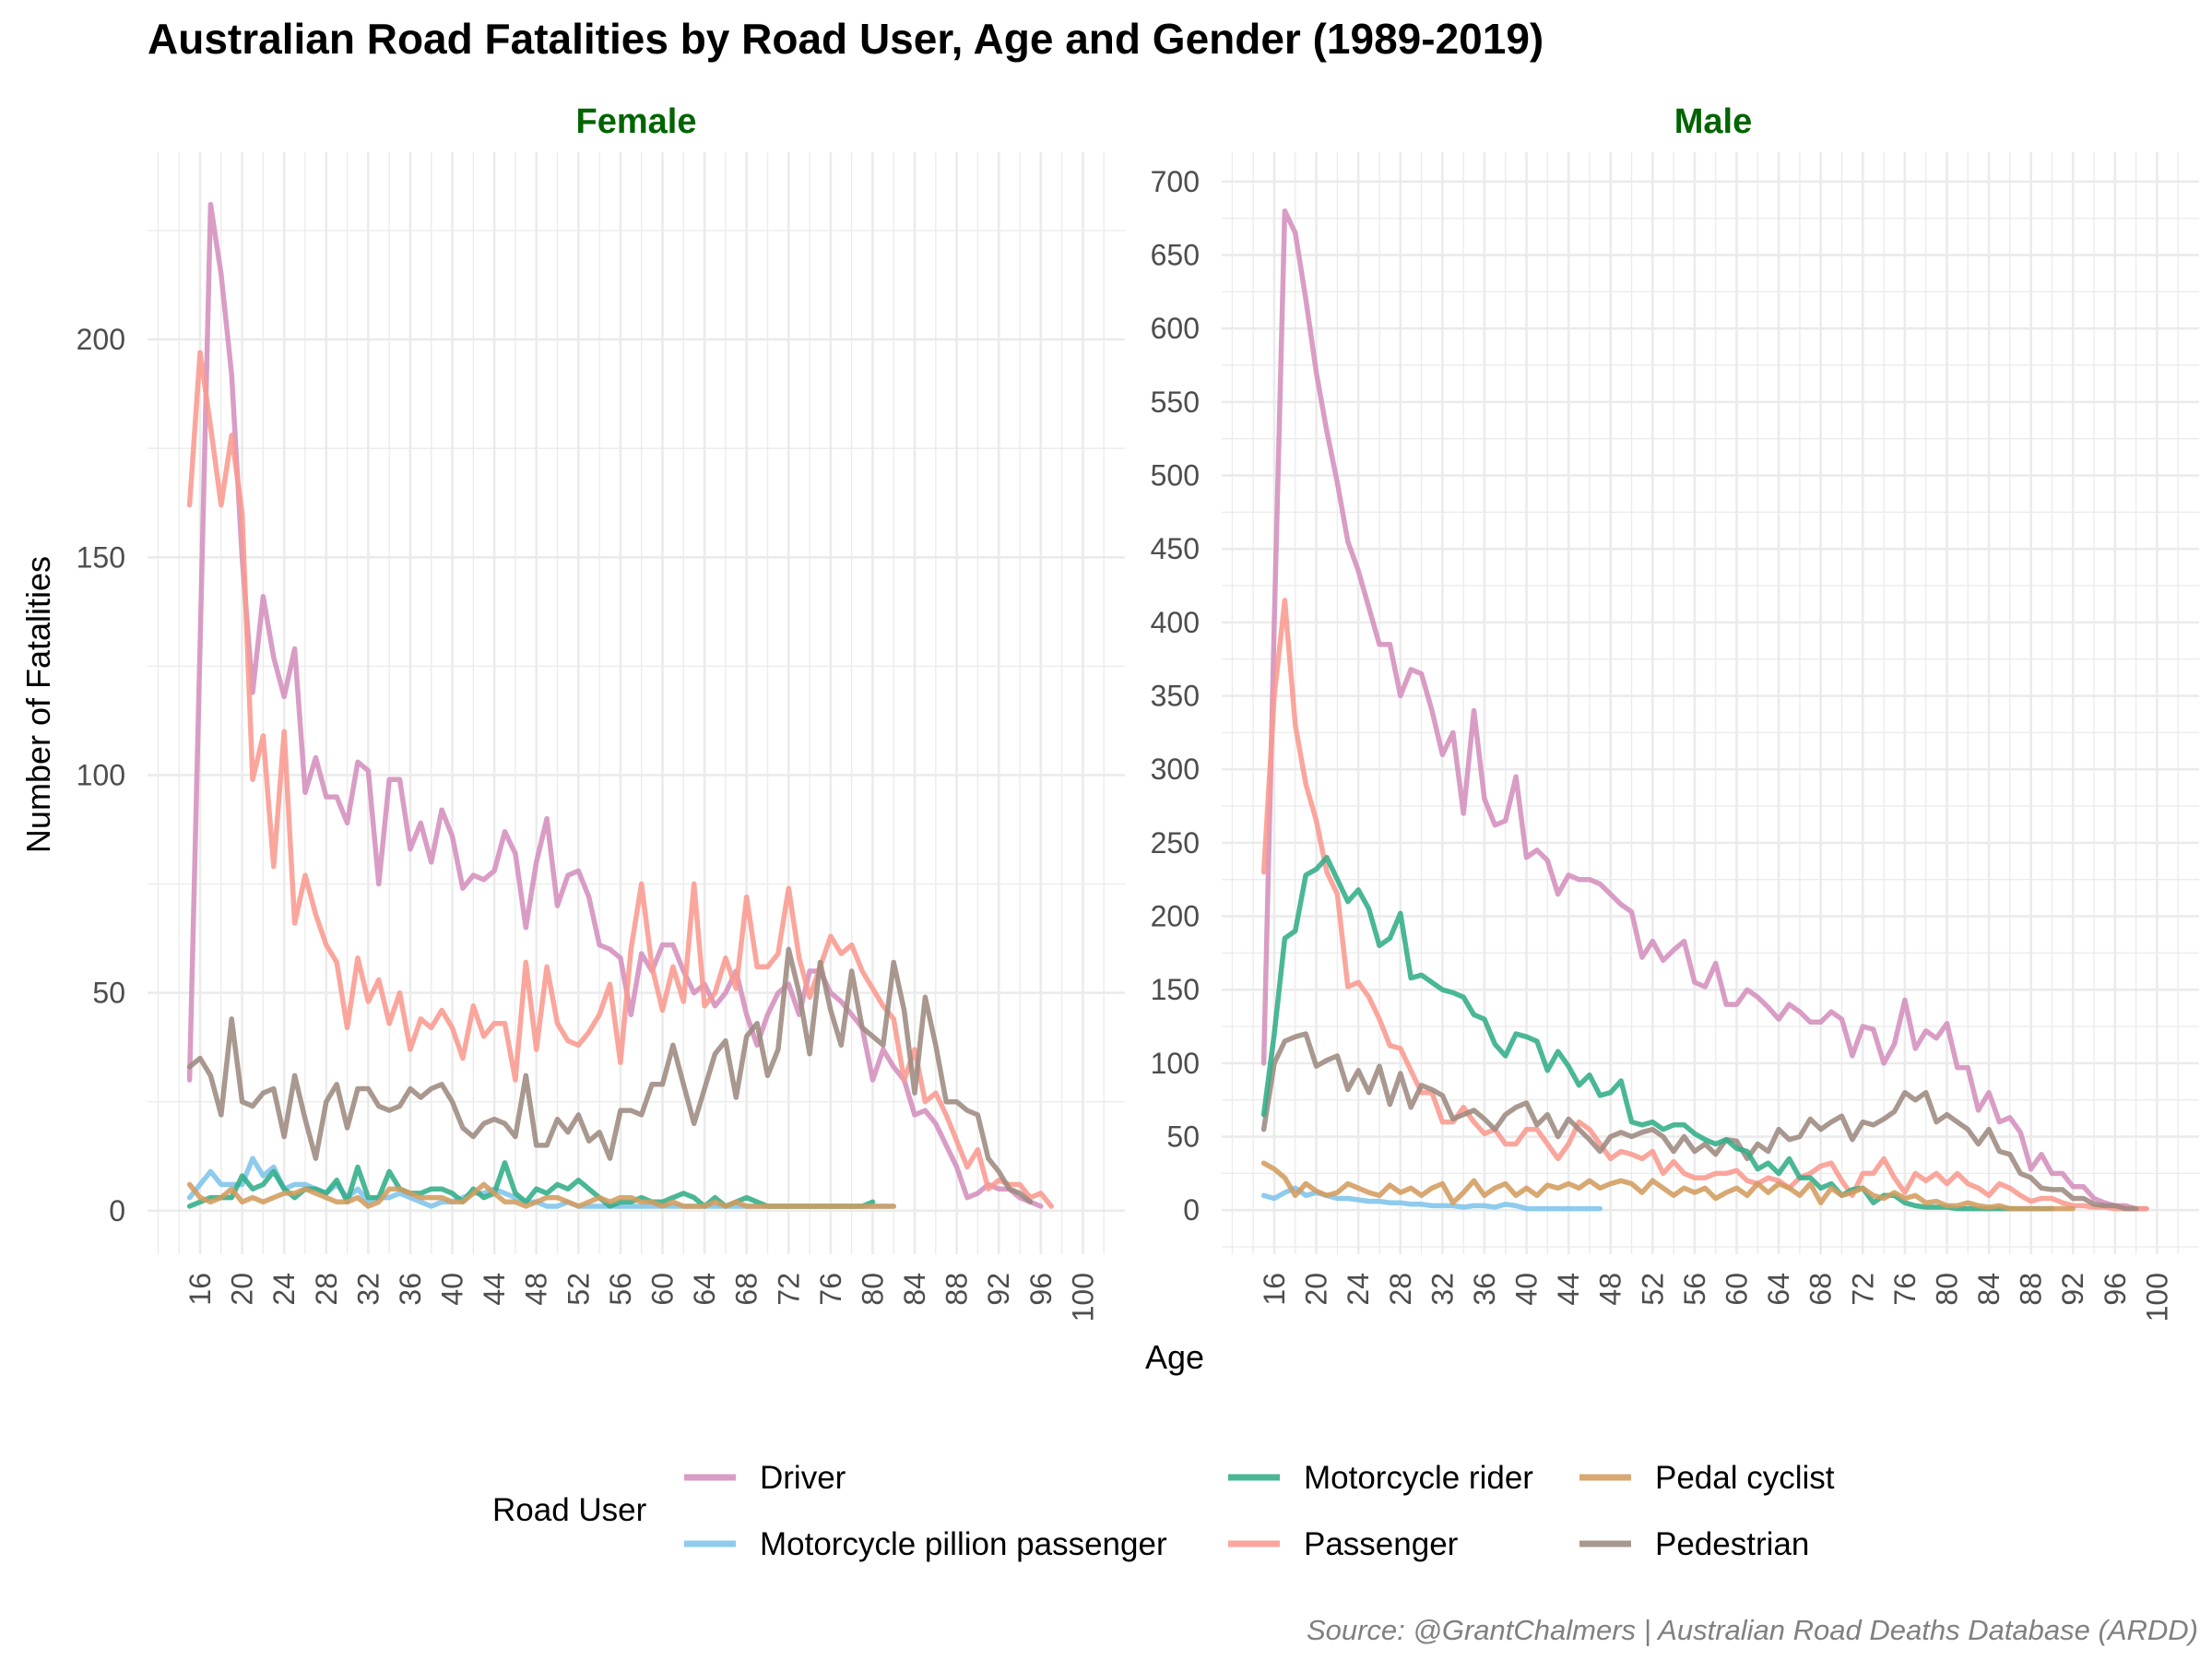 This screenshot has height=1660, width=2212. I want to click on x-axis-title: Age, so click(1175, 1357).